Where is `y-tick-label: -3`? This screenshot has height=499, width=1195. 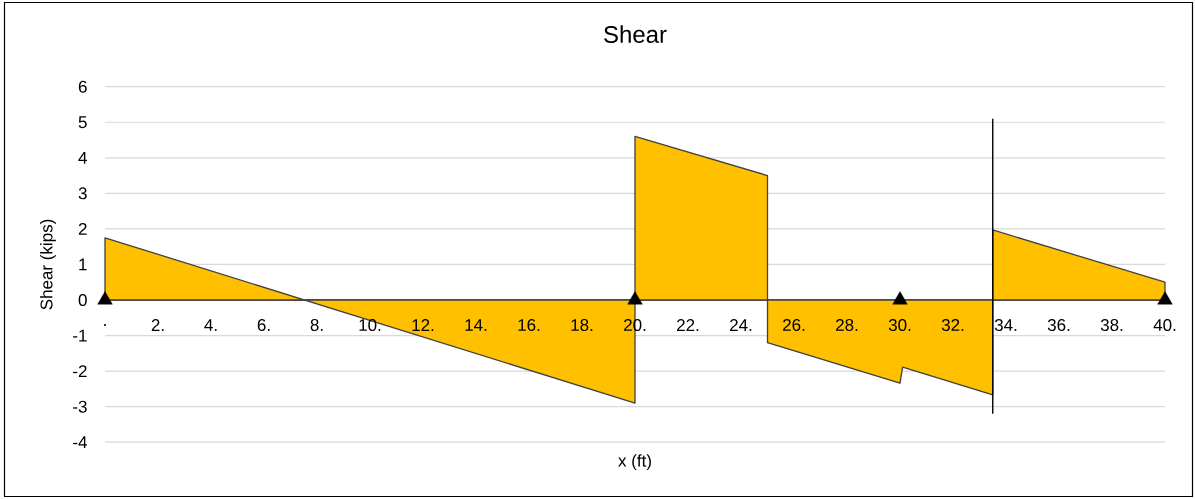
y-tick-label: -3 is located at coordinates (80, 406).